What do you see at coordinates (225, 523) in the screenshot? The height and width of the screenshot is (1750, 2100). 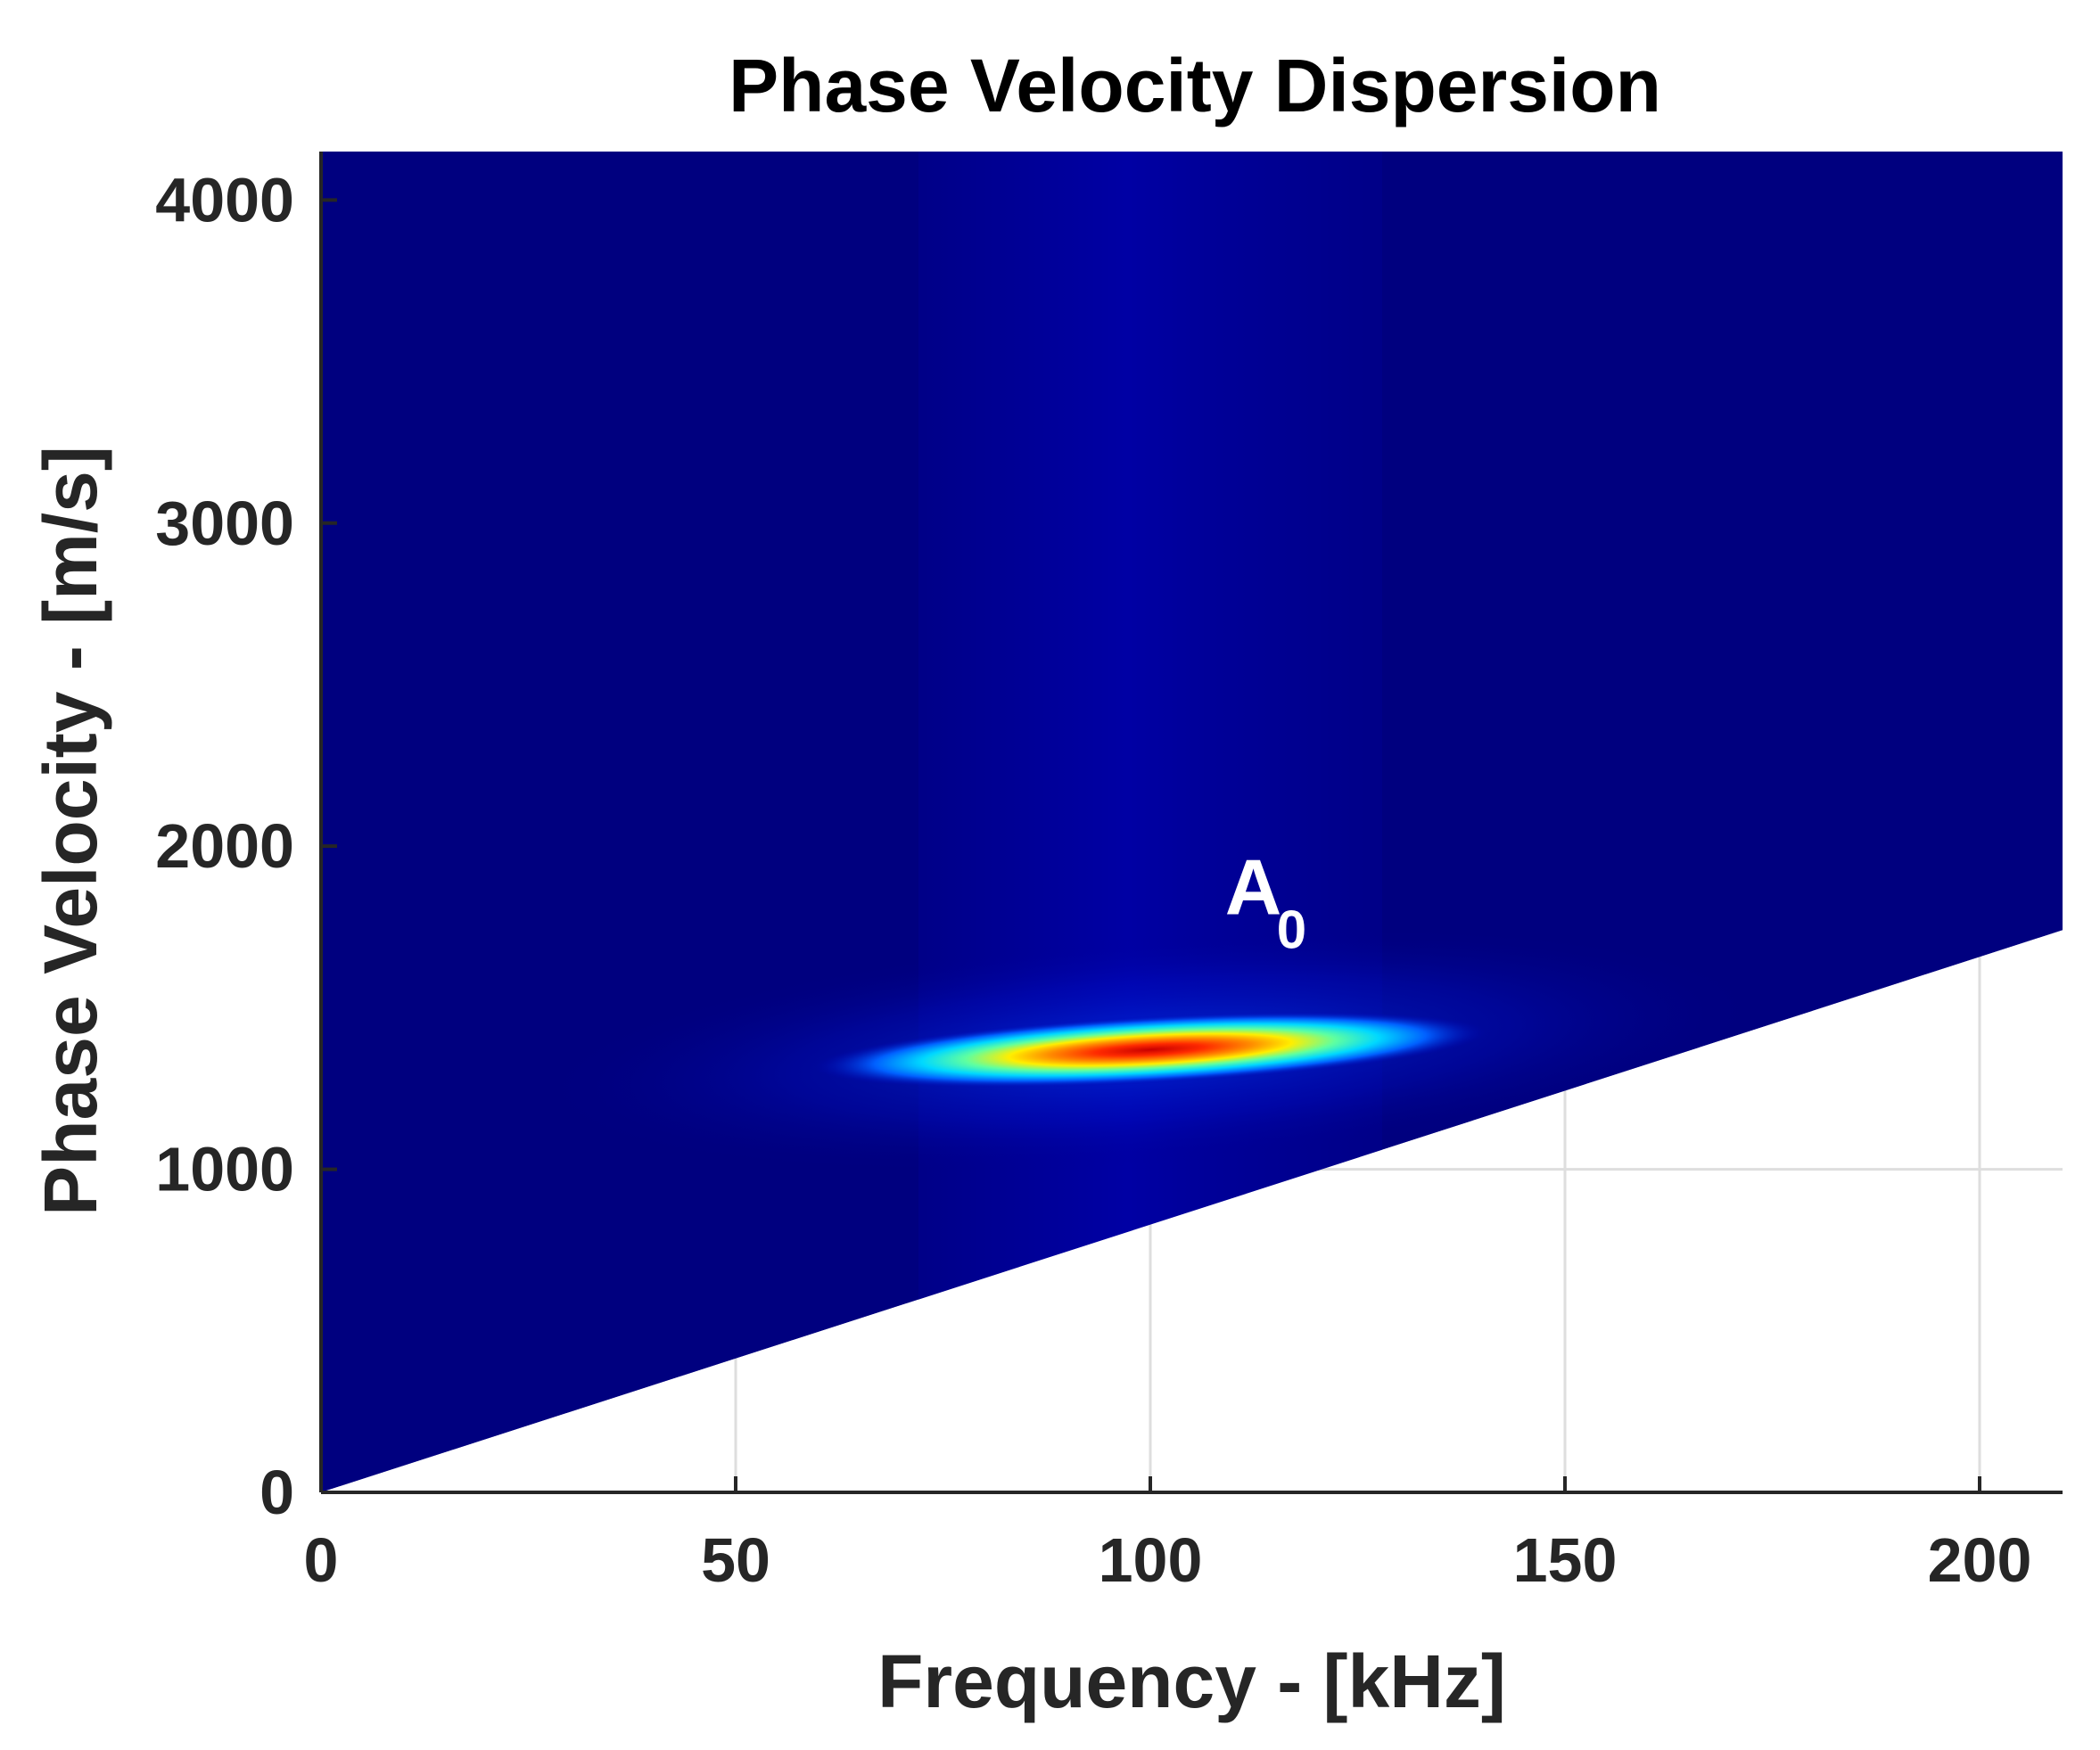 I see `y-tick-label: 3000` at bounding box center [225, 523].